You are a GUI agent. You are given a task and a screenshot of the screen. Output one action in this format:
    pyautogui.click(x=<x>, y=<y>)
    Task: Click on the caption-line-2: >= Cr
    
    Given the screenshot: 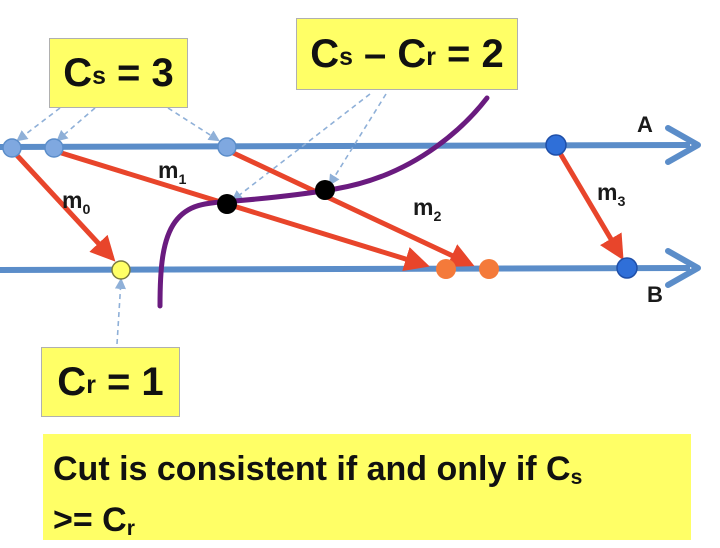 What is the action you would take?
    pyautogui.click(x=94, y=521)
    